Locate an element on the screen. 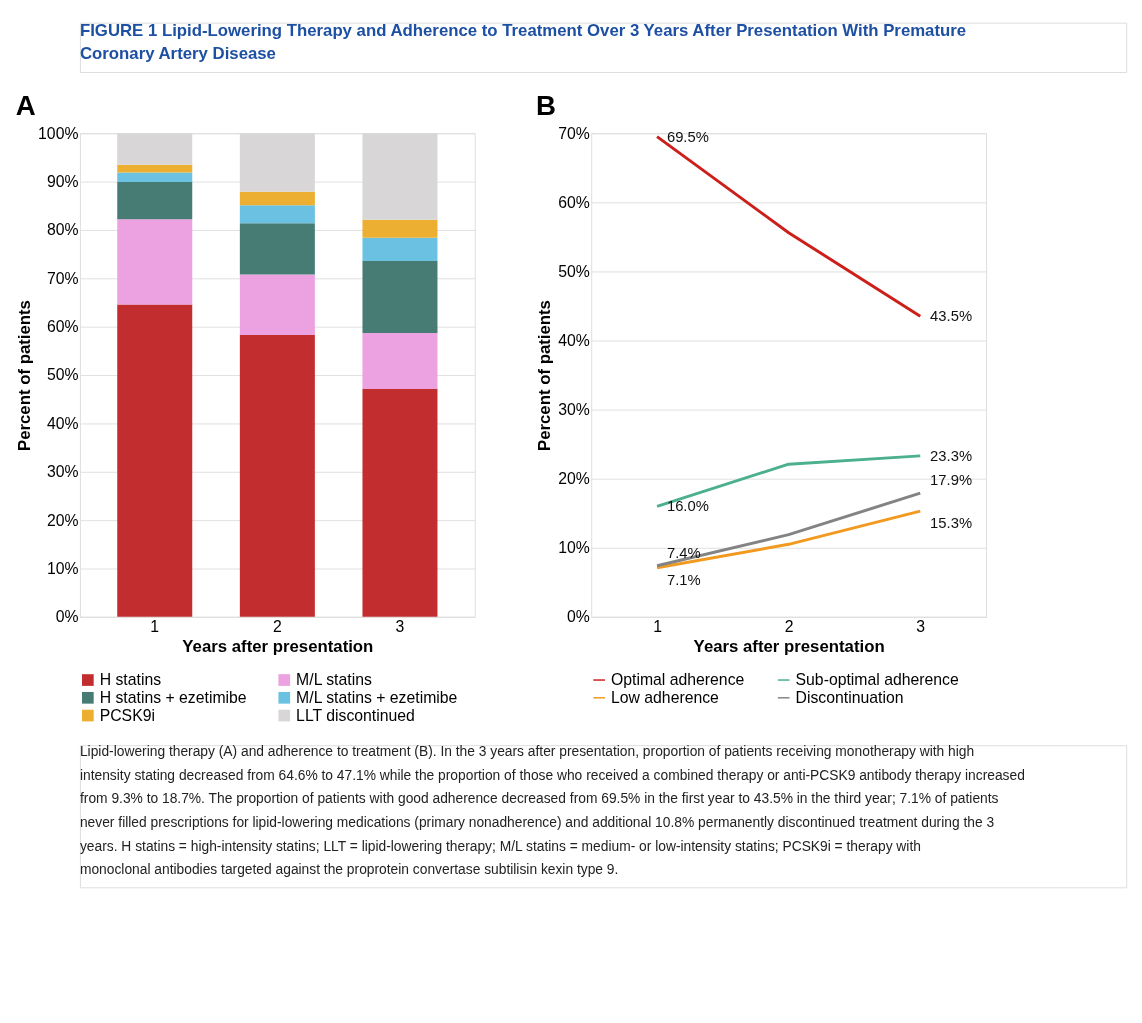 This screenshot has width=1142, height=1023. data-label: 43.5% is located at coordinates (951, 316).